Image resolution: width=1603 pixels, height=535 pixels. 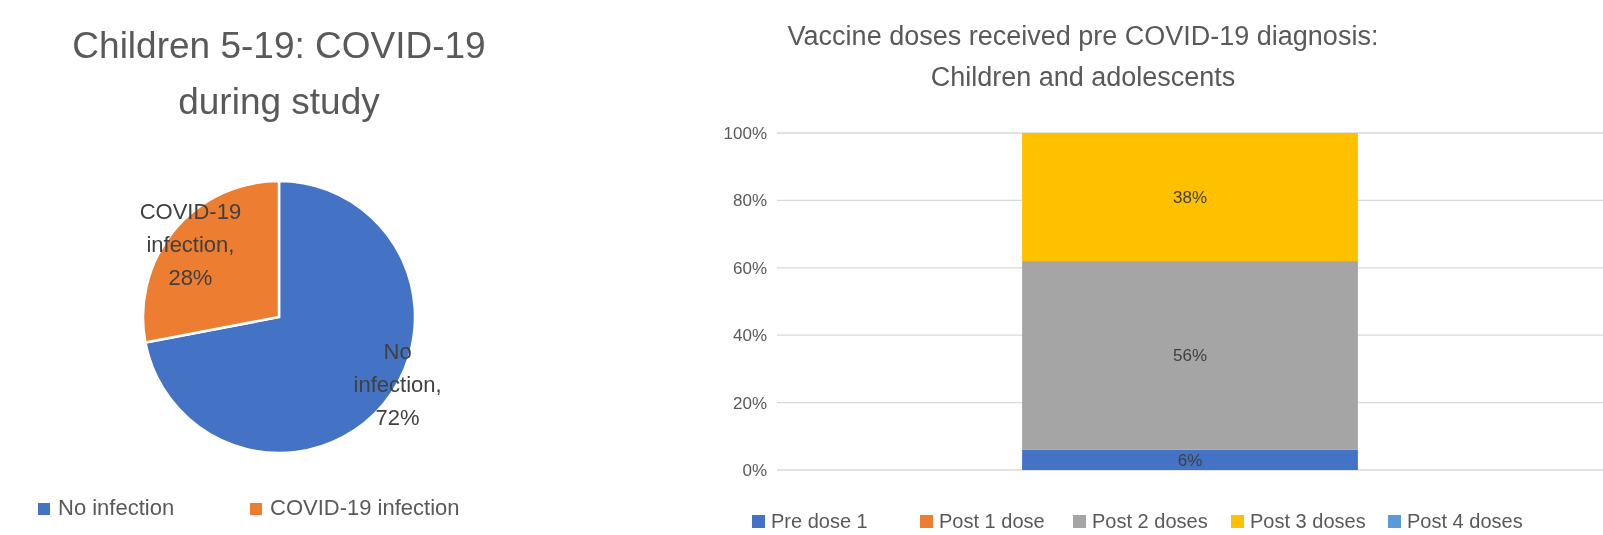 I want to click on y-tick-label: 100%, so click(x=745, y=133).